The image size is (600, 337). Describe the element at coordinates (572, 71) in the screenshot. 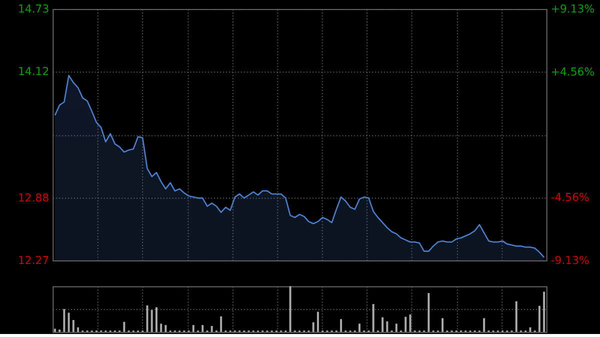

I see `y2-tick-label: +4.56%` at that location.